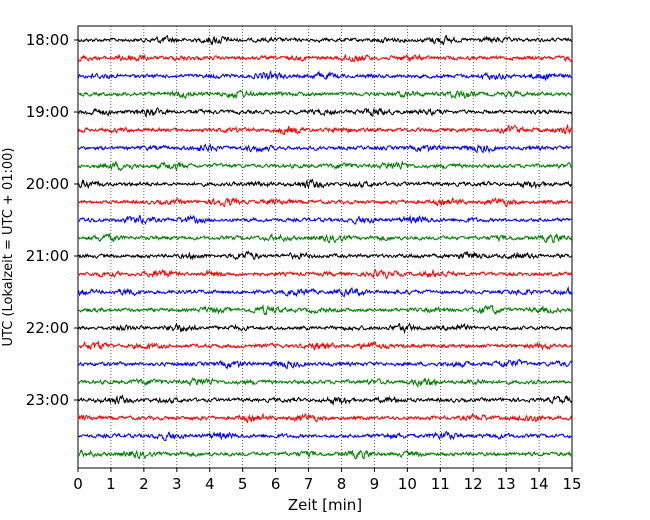 The height and width of the screenshot is (520, 650). Describe the element at coordinates (473, 484) in the screenshot. I see `x-tick-label: 12` at that location.